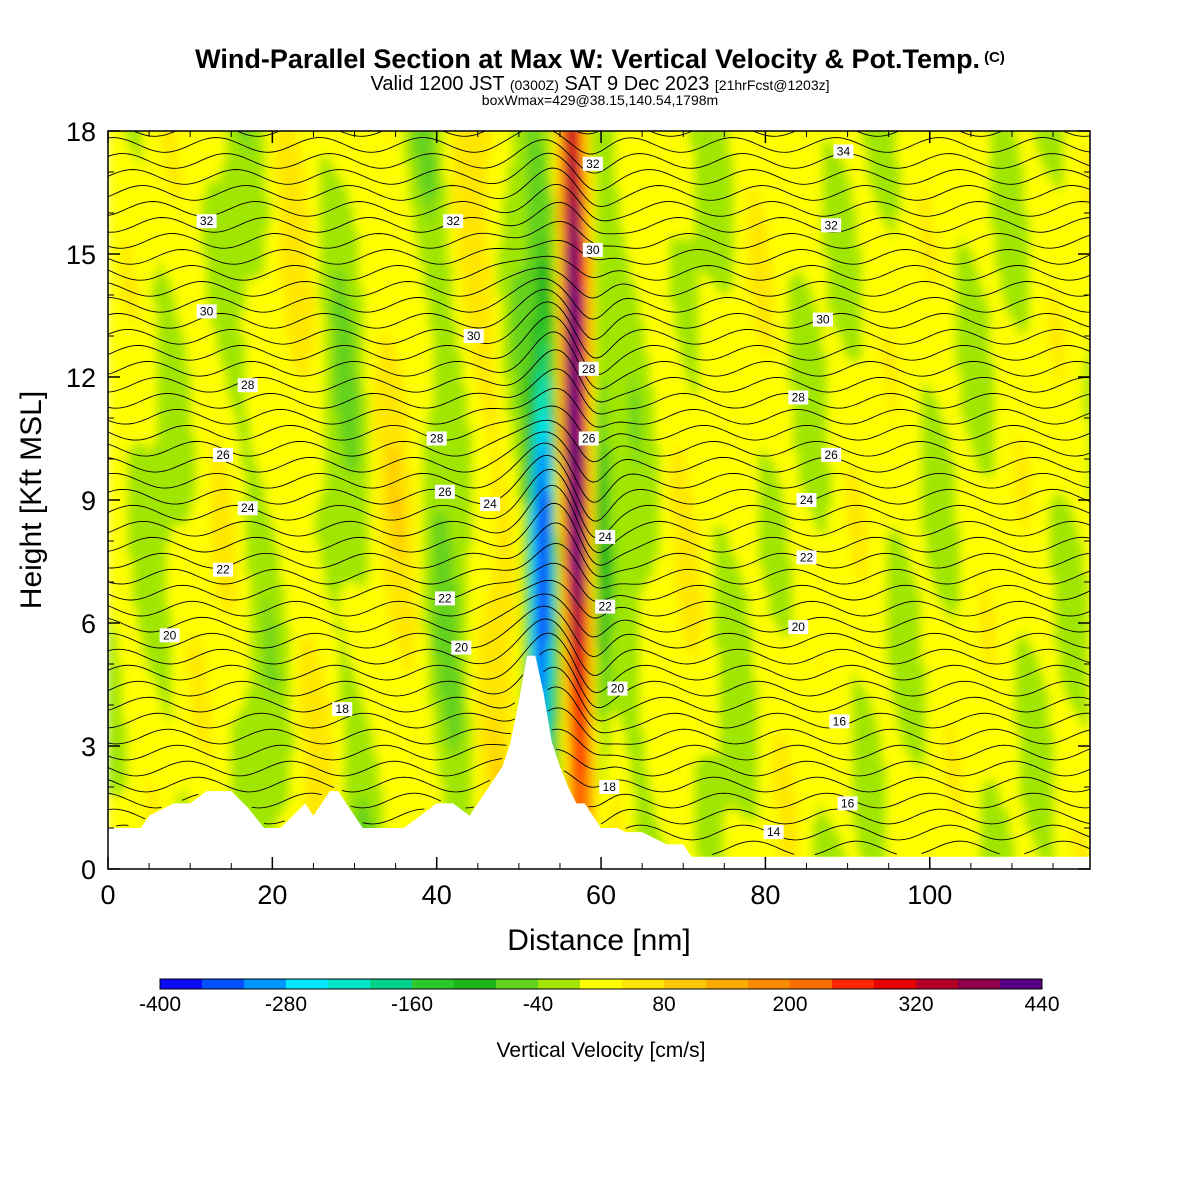 The height and width of the screenshot is (1200, 1200). I want to click on colorbar-tick-label: 200, so click(789, 1004).